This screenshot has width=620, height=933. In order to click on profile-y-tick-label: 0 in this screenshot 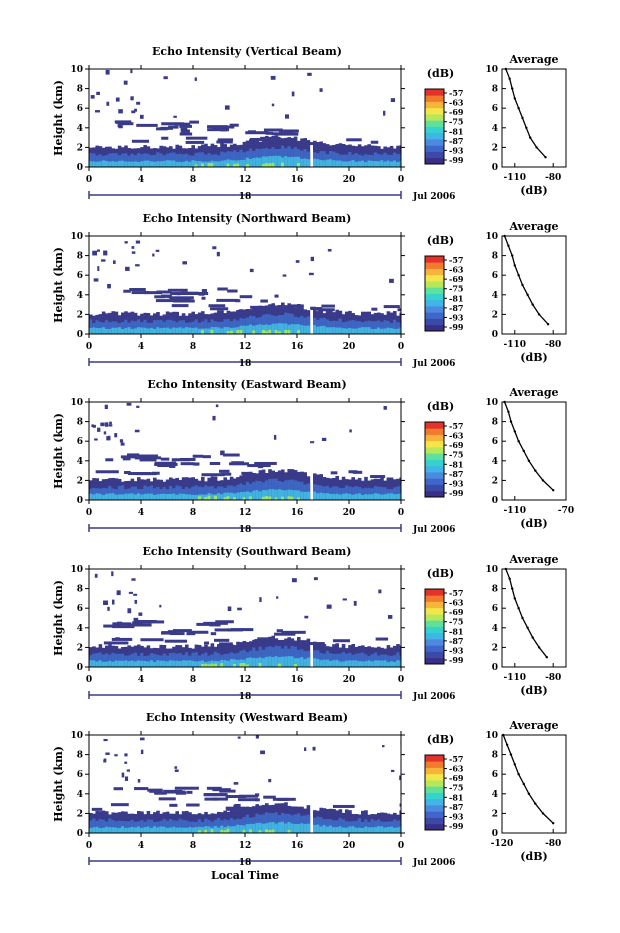, I will do `click(495, 501)`.